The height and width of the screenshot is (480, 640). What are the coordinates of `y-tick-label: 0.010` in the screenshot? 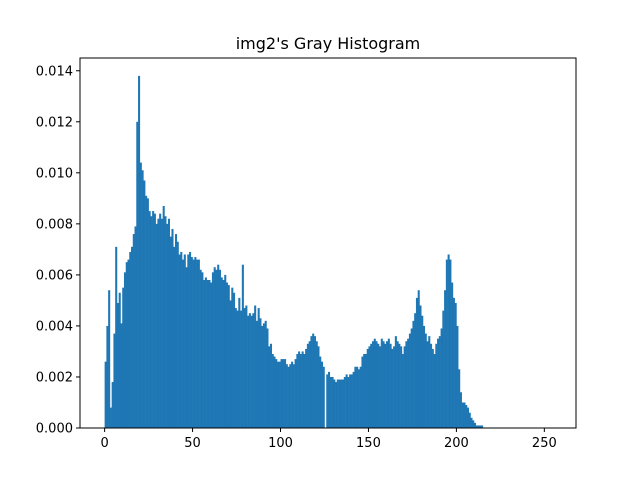 It's located at (54, 173).